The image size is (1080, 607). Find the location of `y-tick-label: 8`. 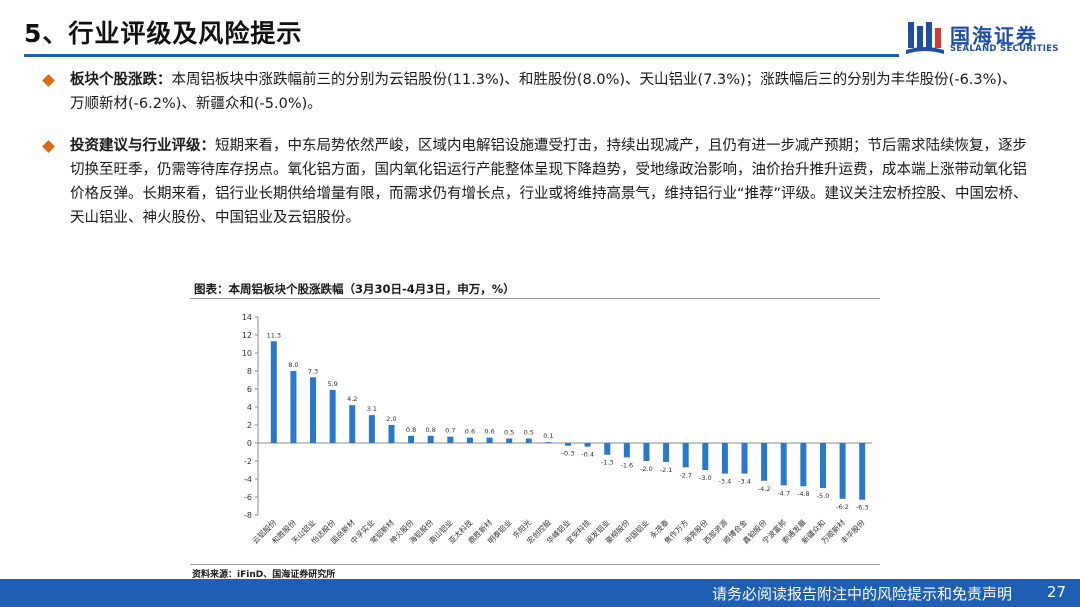

y-tick-label: 8 is located at coordinates (249, 371).